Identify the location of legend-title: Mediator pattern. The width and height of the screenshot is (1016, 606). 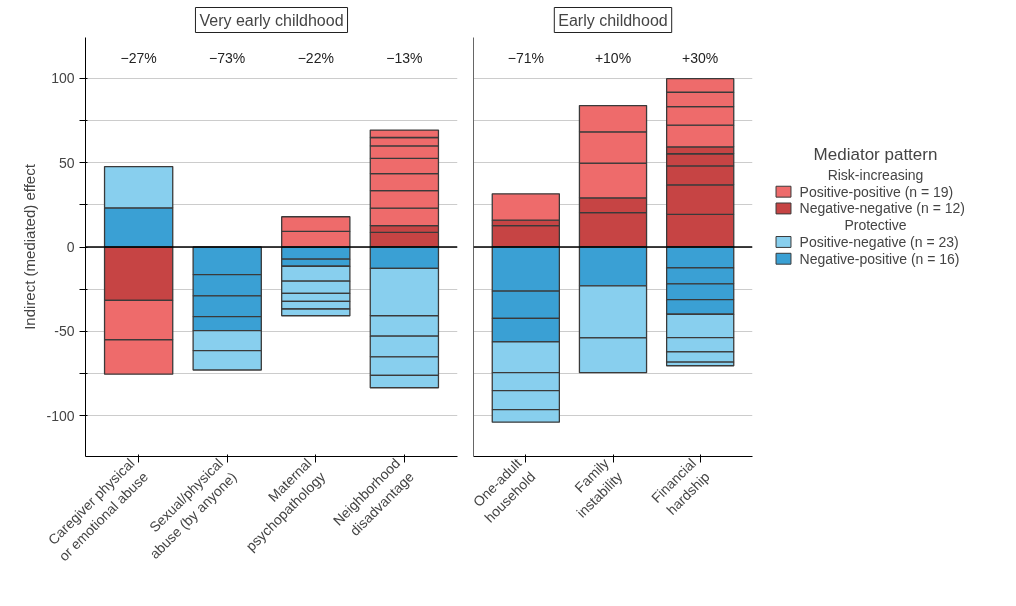
(875, 155).